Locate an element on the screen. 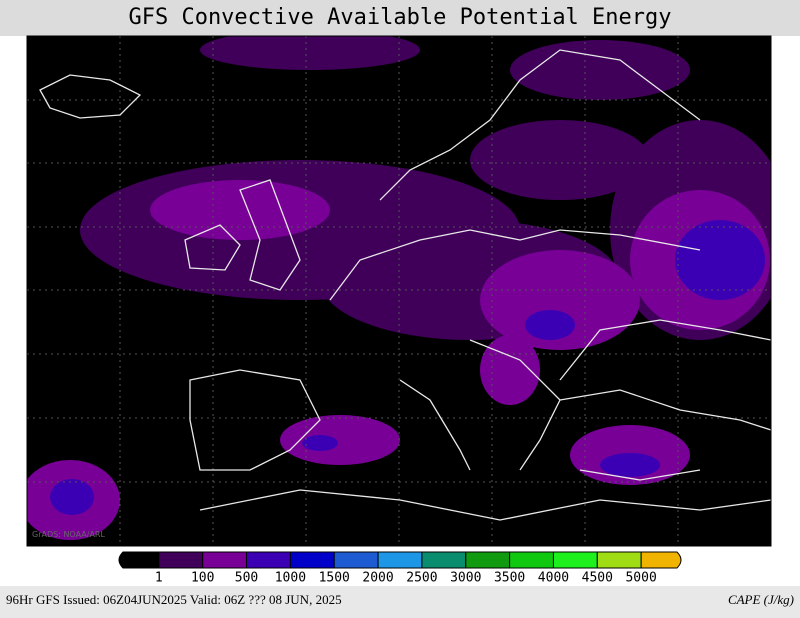 The image size is (800, 618). colorbar-label: 500 is located at coordinates (246, 578).